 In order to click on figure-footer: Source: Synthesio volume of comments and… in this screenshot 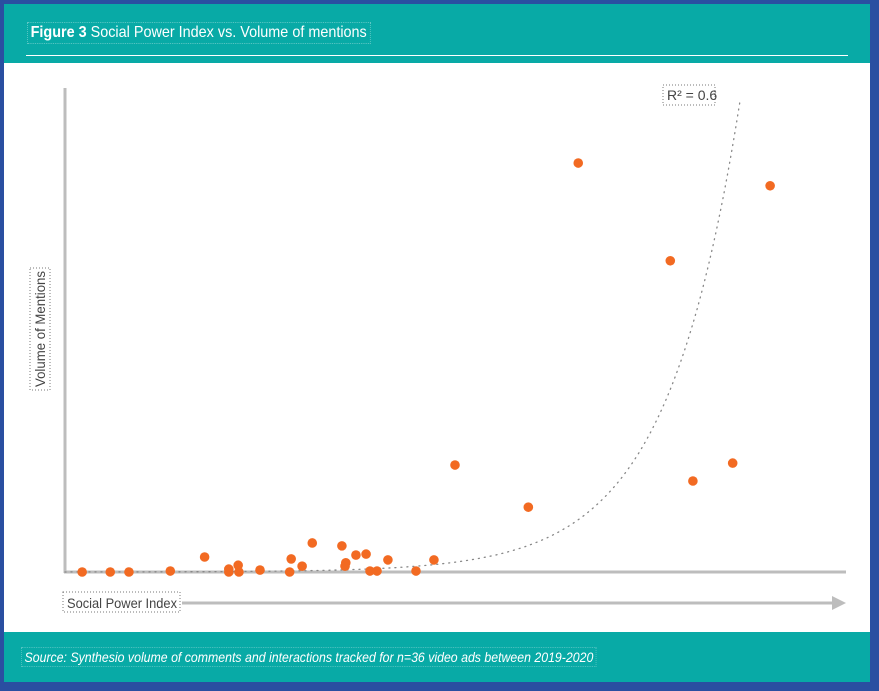, I will do `click(437, 657)`.